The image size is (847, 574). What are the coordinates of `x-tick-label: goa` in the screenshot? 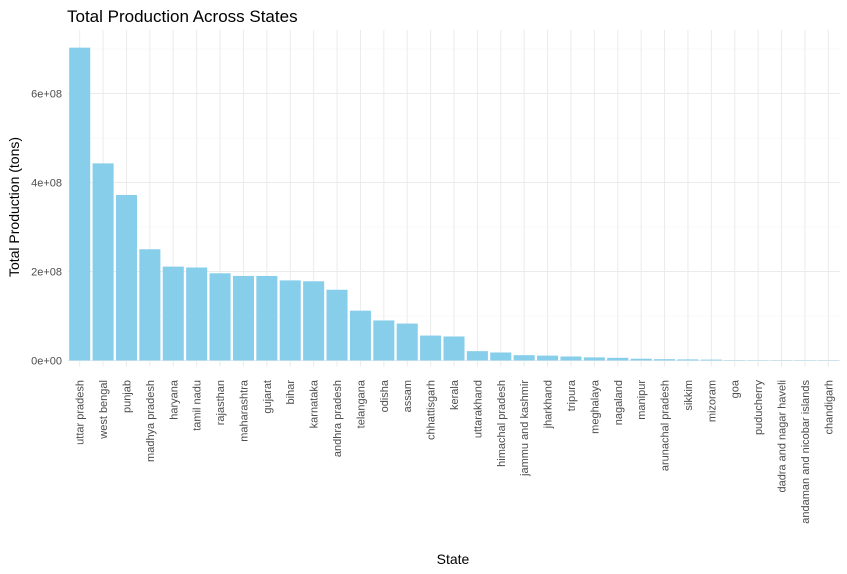 It's located at (736, 388).